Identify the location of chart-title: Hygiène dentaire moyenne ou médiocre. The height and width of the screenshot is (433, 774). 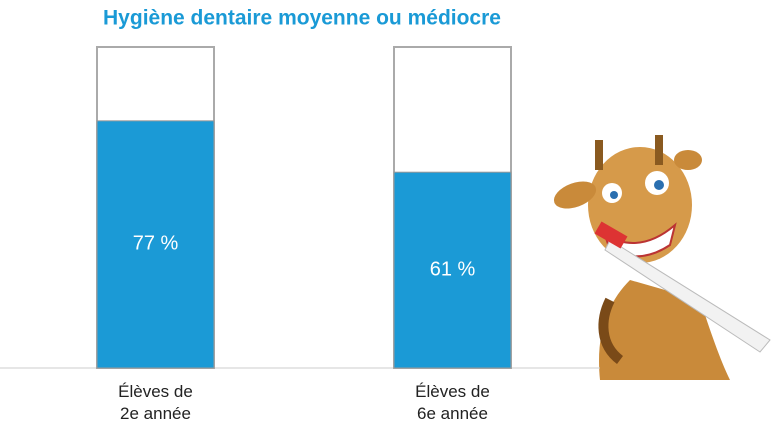
(302, 18).